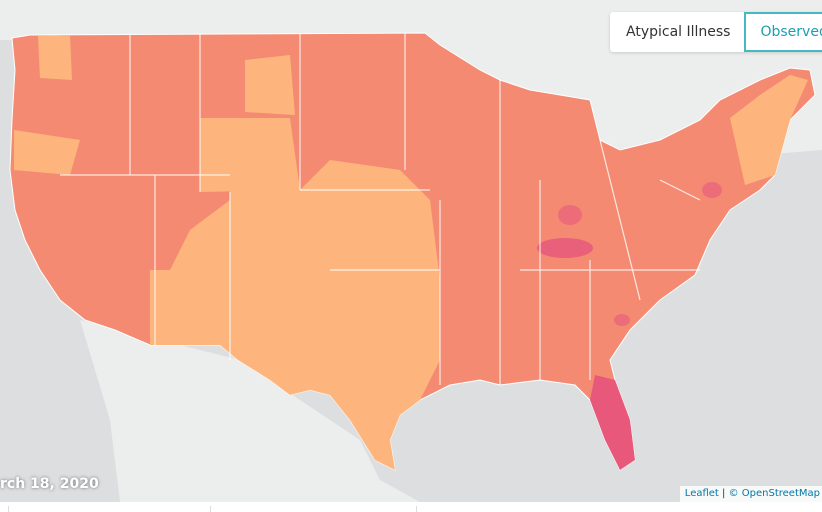 This screenshot has width=822, height=512. I want to click on attribution-link: © OpenStreetMap, so click(774, 493).